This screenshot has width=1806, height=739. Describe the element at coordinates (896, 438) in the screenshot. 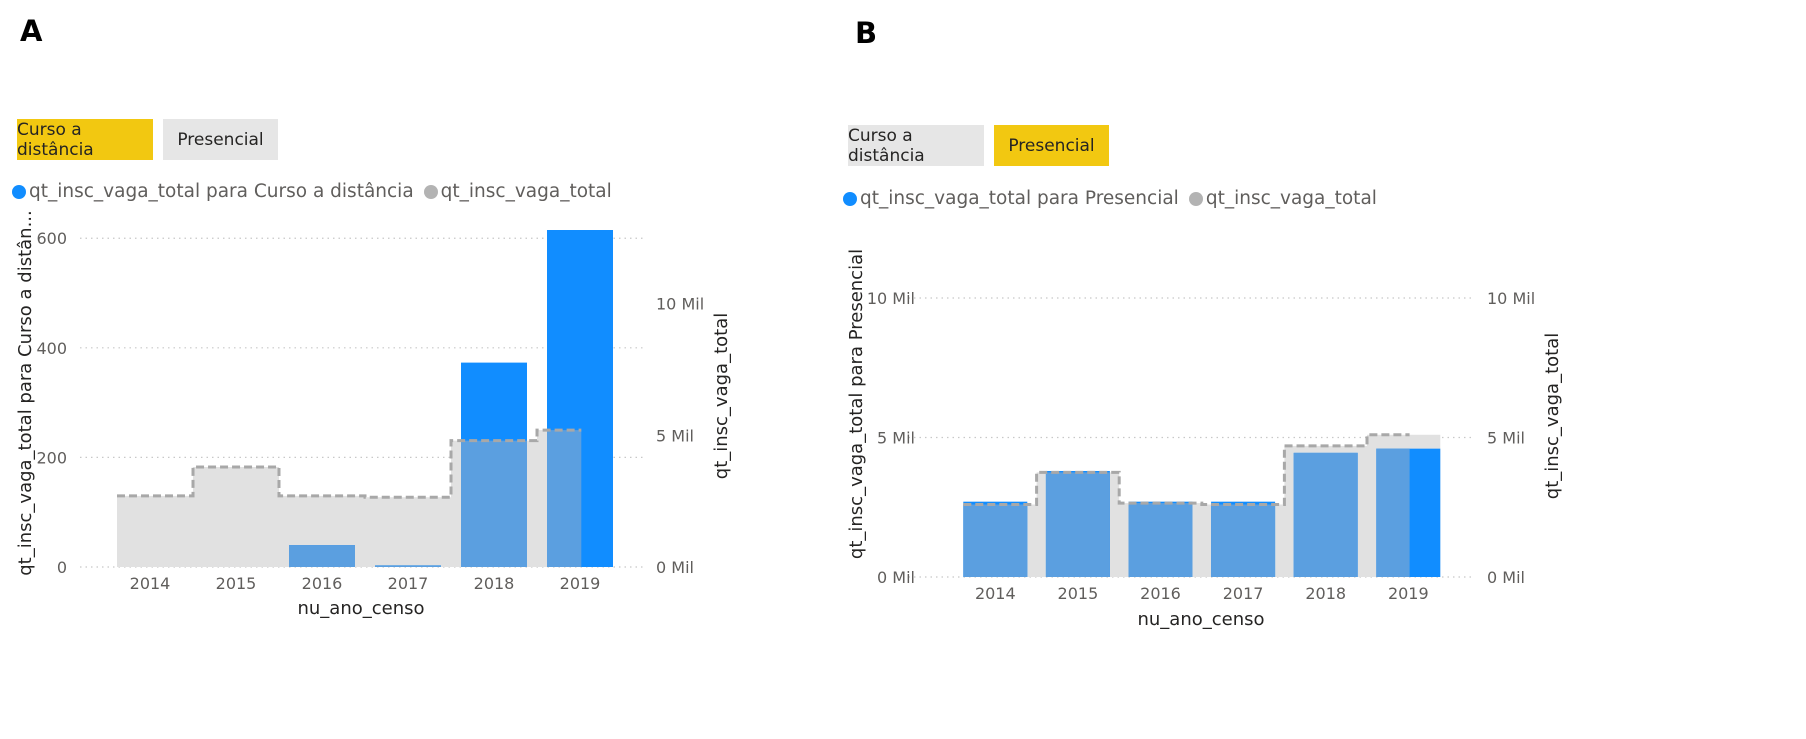

I see `y-tick-label-left: 5 Mil` at that location.